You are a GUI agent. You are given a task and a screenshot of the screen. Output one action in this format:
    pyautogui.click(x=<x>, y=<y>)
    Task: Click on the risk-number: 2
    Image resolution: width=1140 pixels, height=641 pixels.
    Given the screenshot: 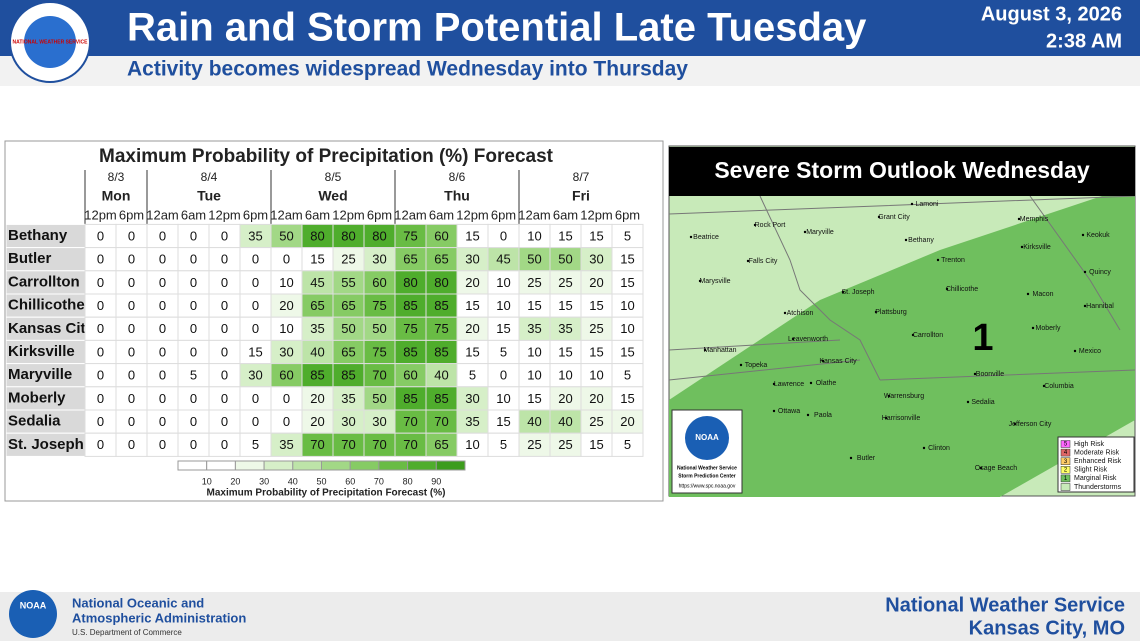 What is the action you would take?
    pyautogui.click(x=1066, y=470)
    